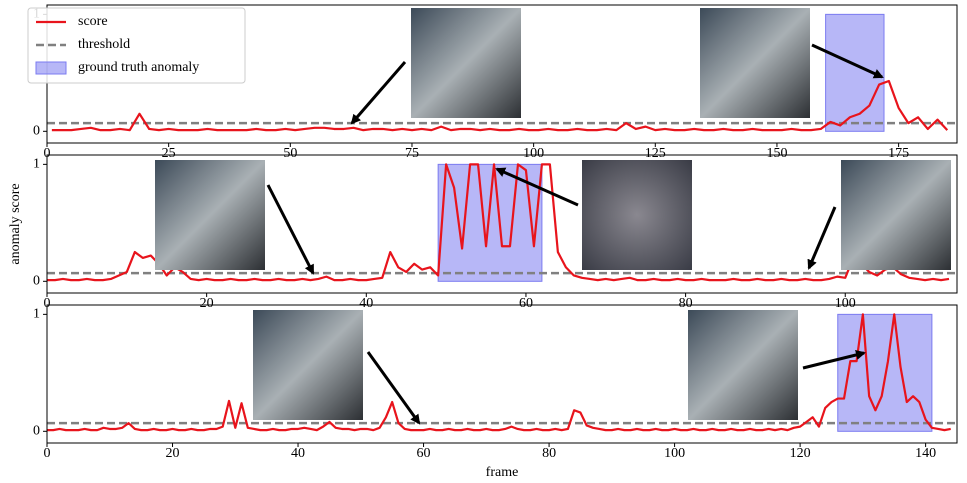 The image size is (967, 483). I want to click on x-tick-label: 140, so click(925, 453).